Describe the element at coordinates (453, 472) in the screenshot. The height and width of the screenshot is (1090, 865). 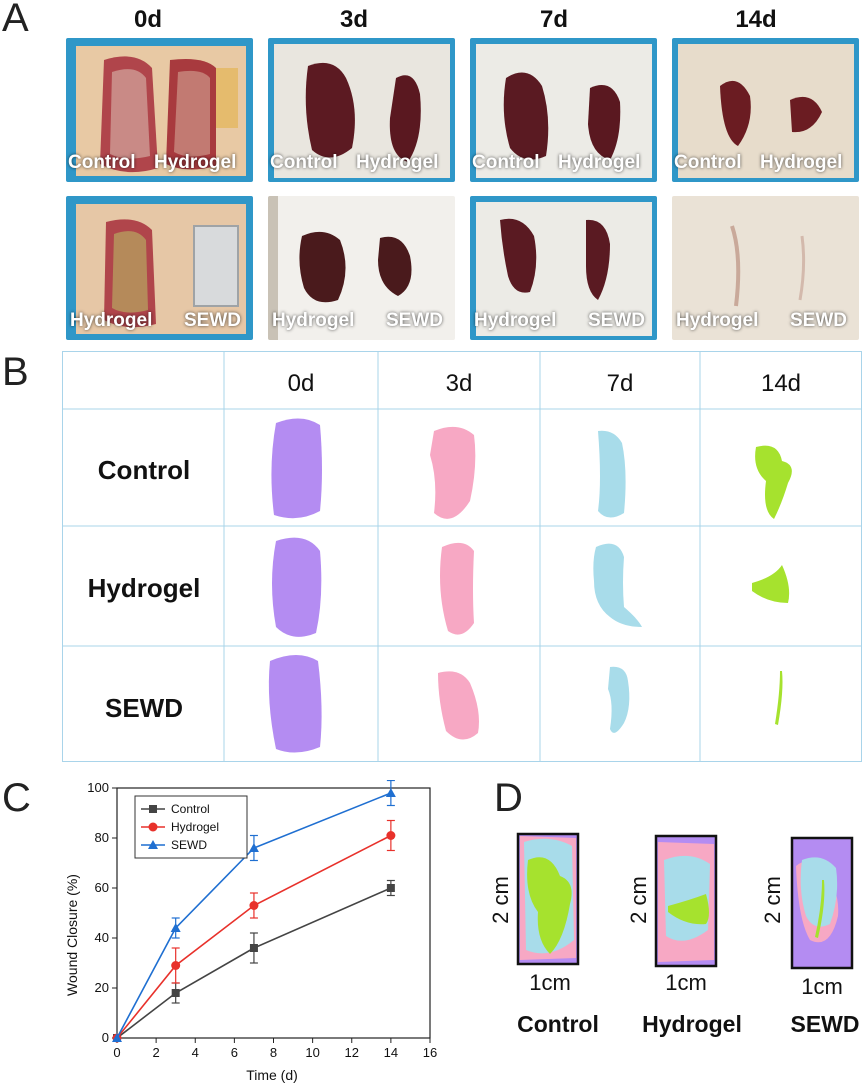
I see `trace-control-3d` at that location.